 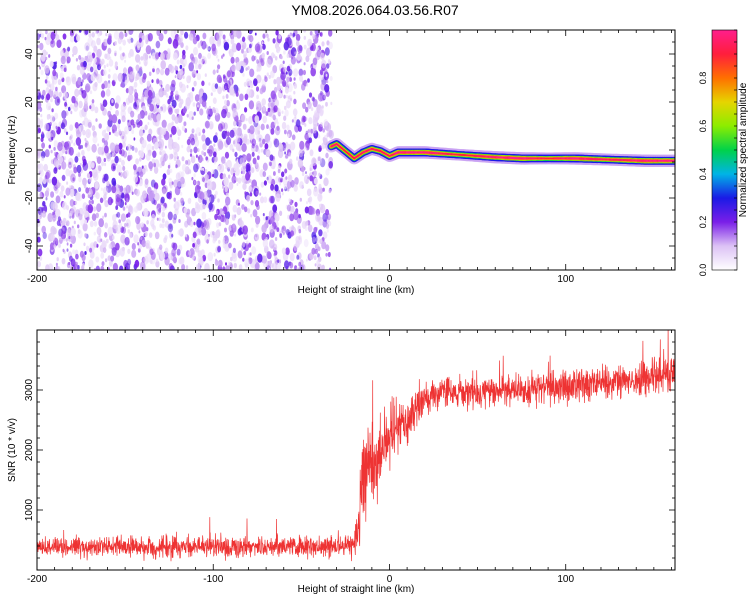 I want to click on colorbar-tick-label: 0.4, so click(x=703, y=174).